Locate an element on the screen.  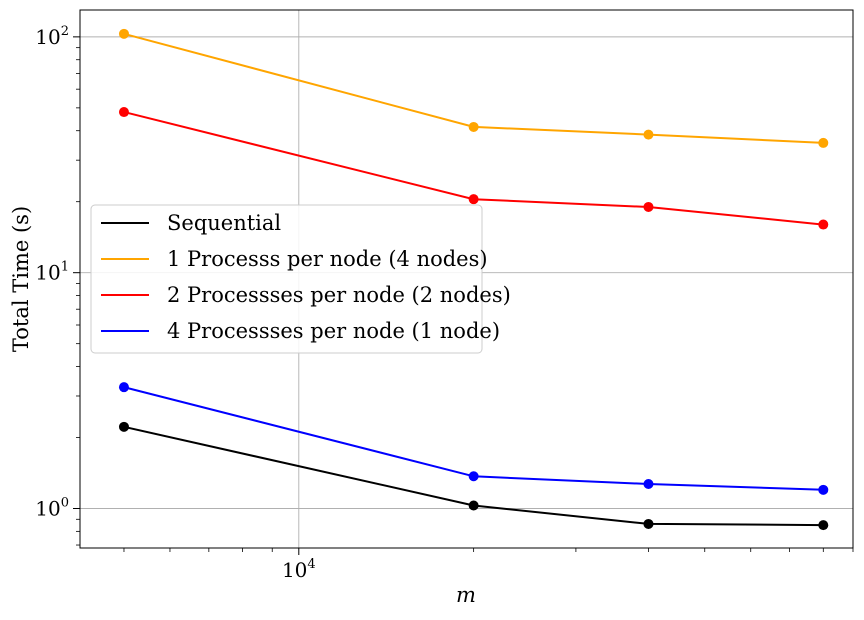
y-tick-label: 10⁰ is located at coordinates (52, 508).